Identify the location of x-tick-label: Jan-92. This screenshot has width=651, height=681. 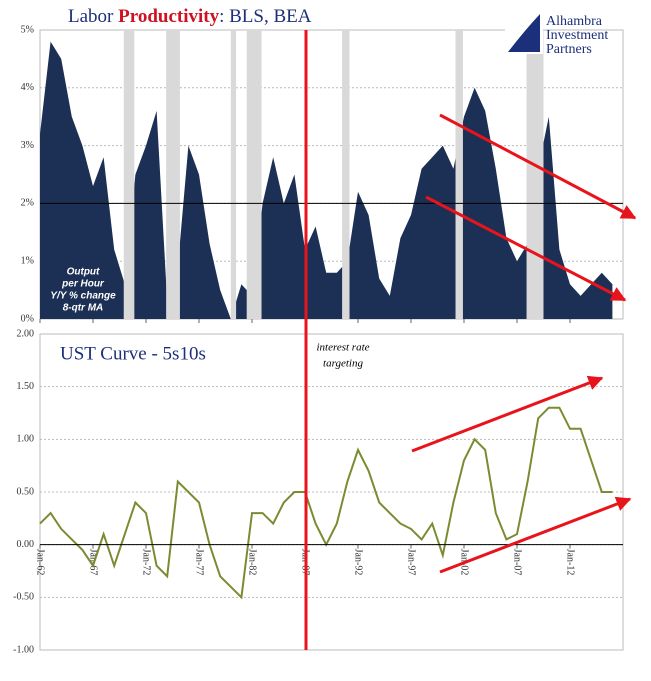
(358, 562).